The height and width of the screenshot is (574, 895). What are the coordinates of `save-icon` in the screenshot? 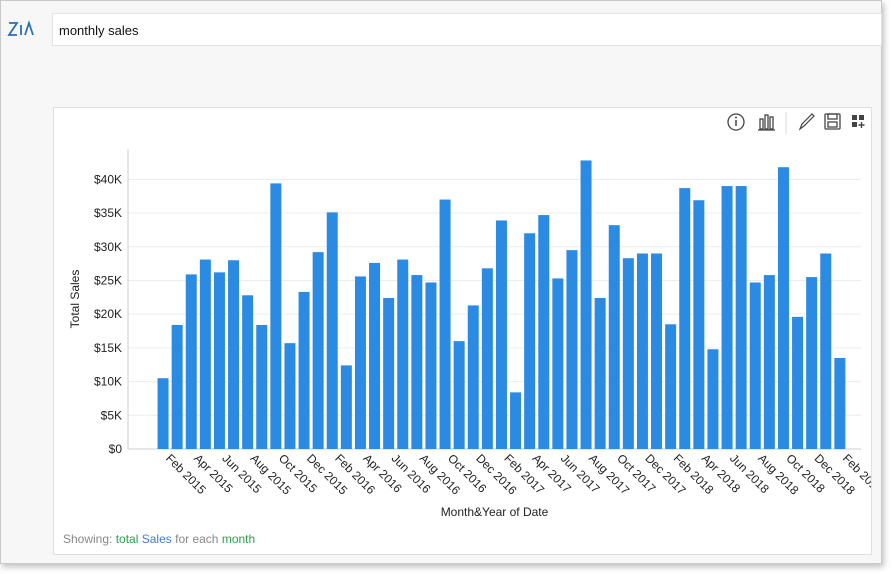 It's located at (832, 121).